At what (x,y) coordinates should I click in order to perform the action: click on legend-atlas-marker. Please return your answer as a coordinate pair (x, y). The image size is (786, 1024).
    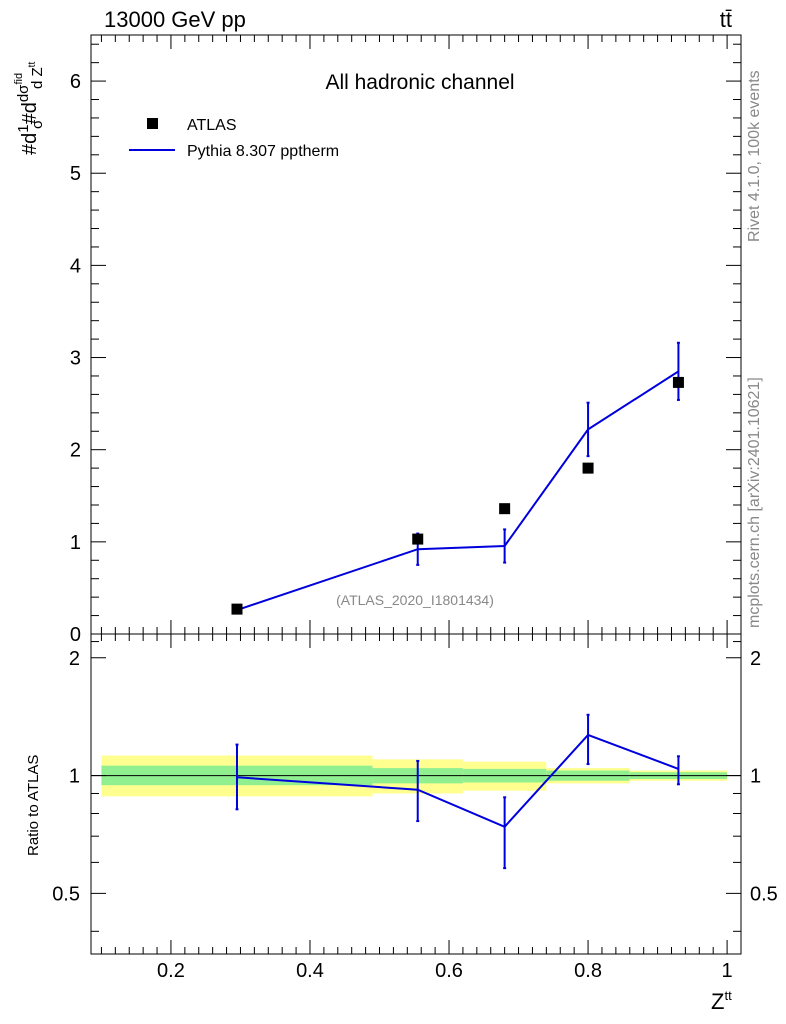
    Looking at the image, I should click on (152, 123).